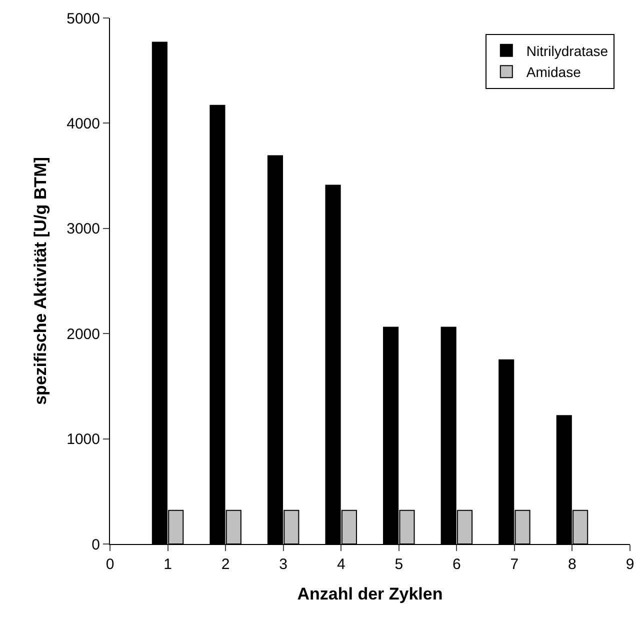 The height and width of the screenshot is (624, 644). What do you see at coordinates (110, 564) in the screenshot?
I see `x-tick-label: 0` at bounding box center [110, 564].